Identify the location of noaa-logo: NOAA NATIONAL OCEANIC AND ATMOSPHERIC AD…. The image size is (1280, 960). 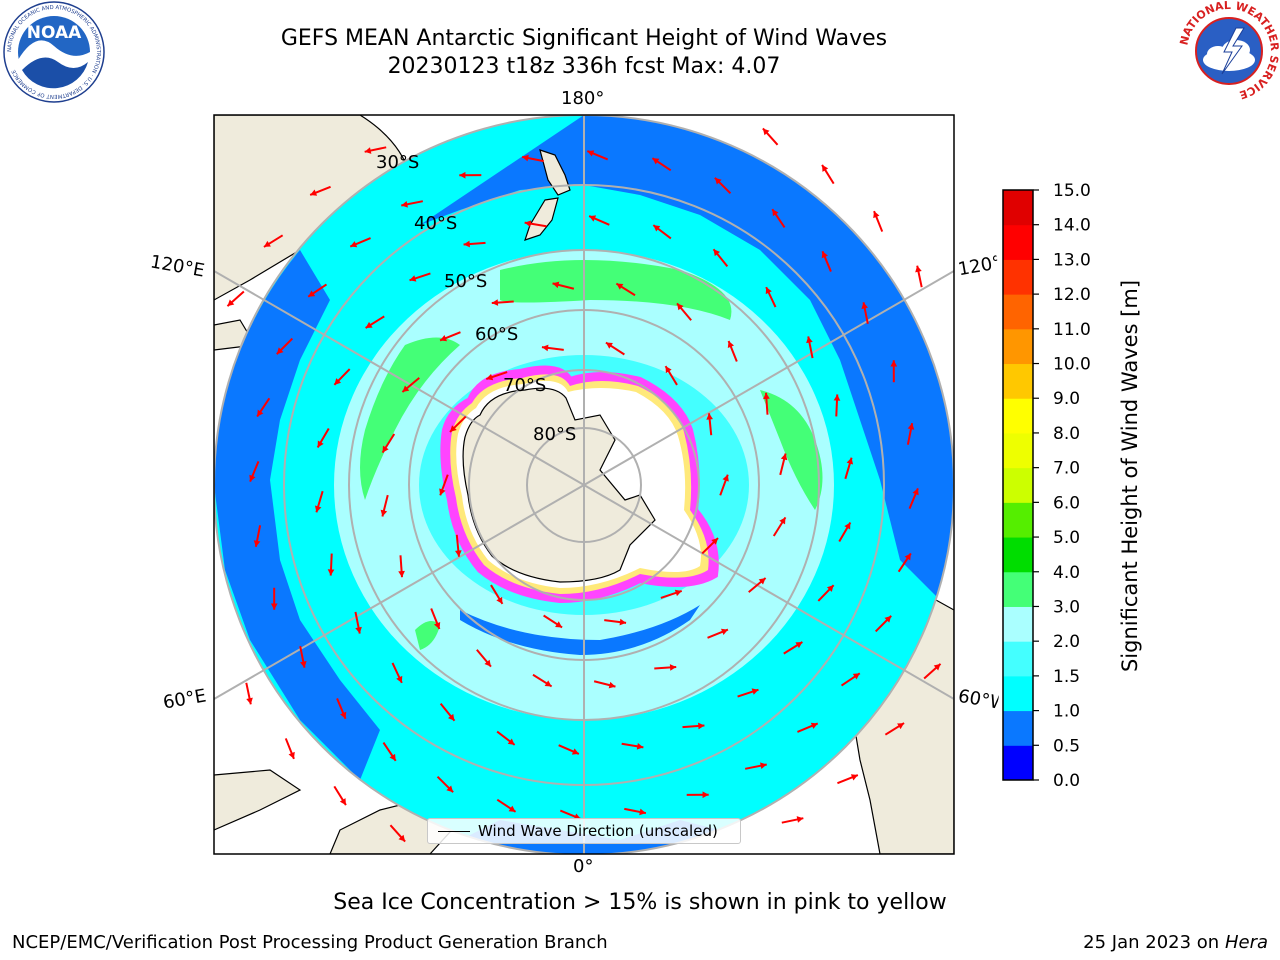
(54, 52).